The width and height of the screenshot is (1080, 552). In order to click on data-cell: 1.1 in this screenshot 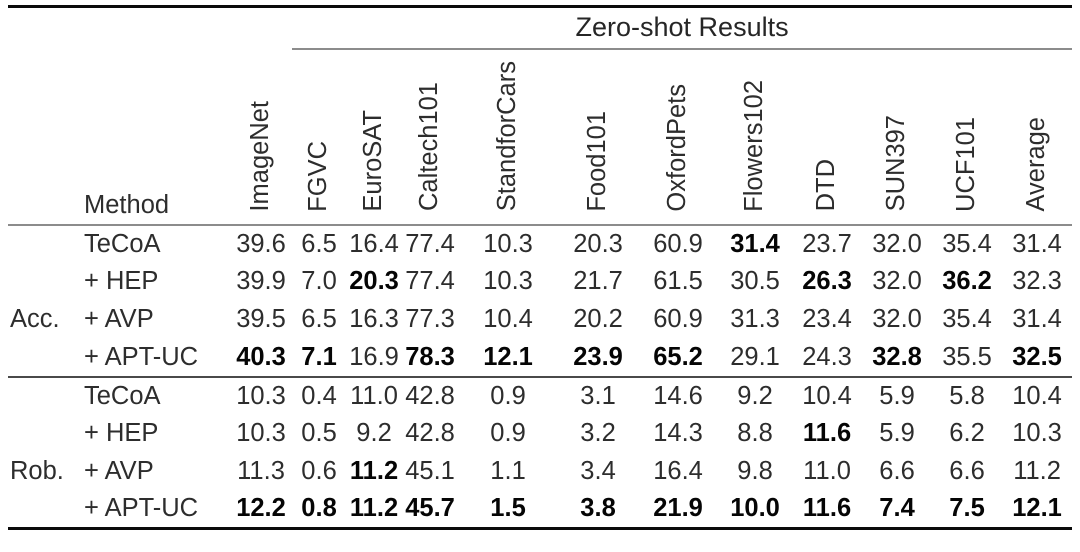, I will do `click(508, 471)`.